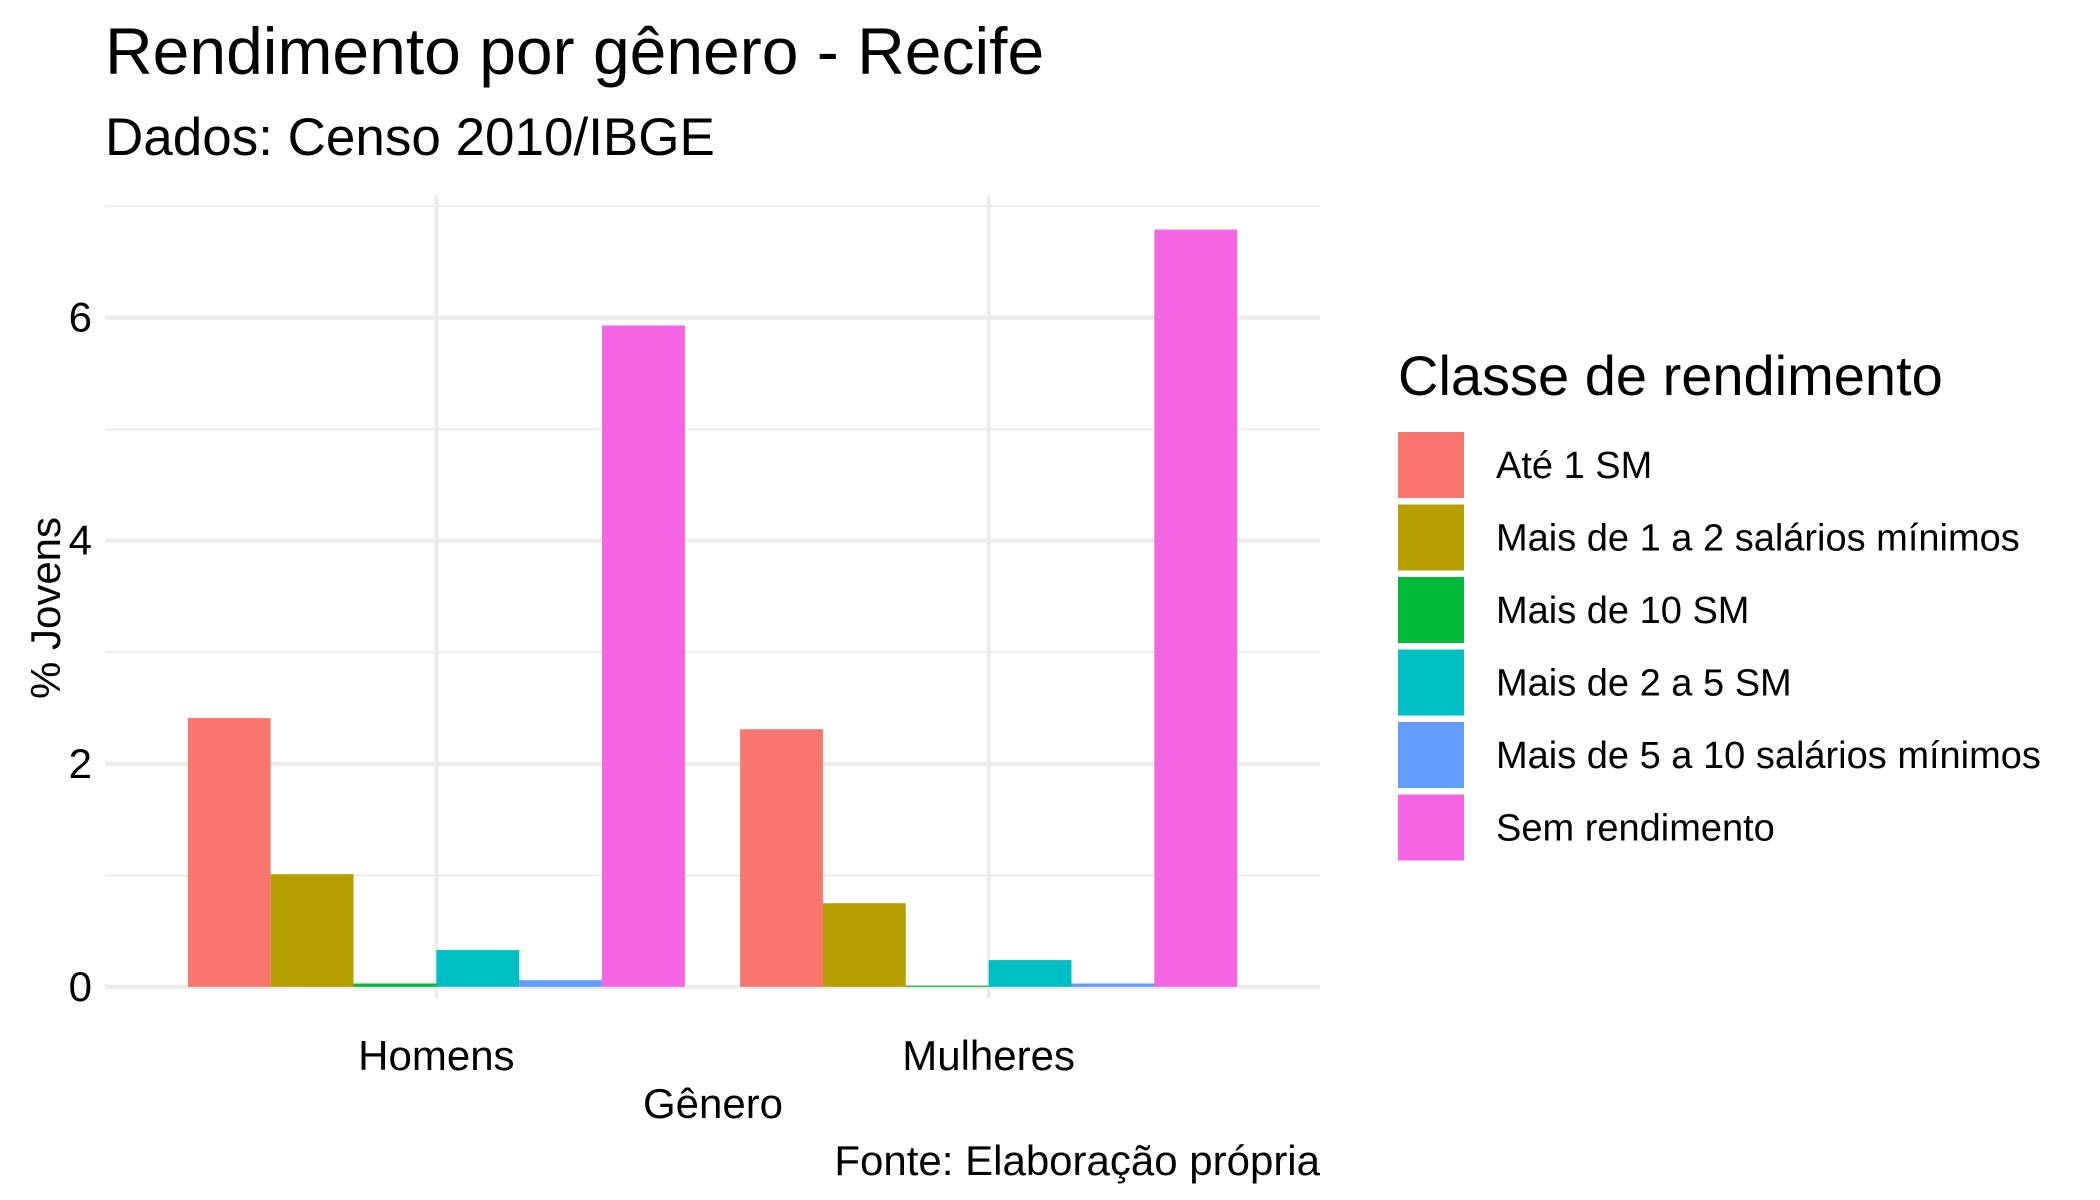 The height and width of the screenshot is (1200, 2100). Describe the element at coordinates (1758, 539) in the screenshot. I see `legend-label: Mais de 1 a 2 salários mínimos` at that location.